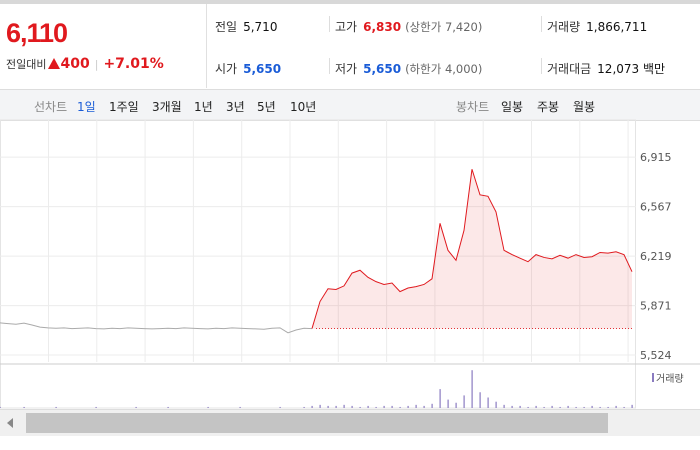 The height and width of the screenshot is (450, 700). Describe the element at coordinates (670, 379) in the screenshot. I see `volume-legend: 거래량` at that location.